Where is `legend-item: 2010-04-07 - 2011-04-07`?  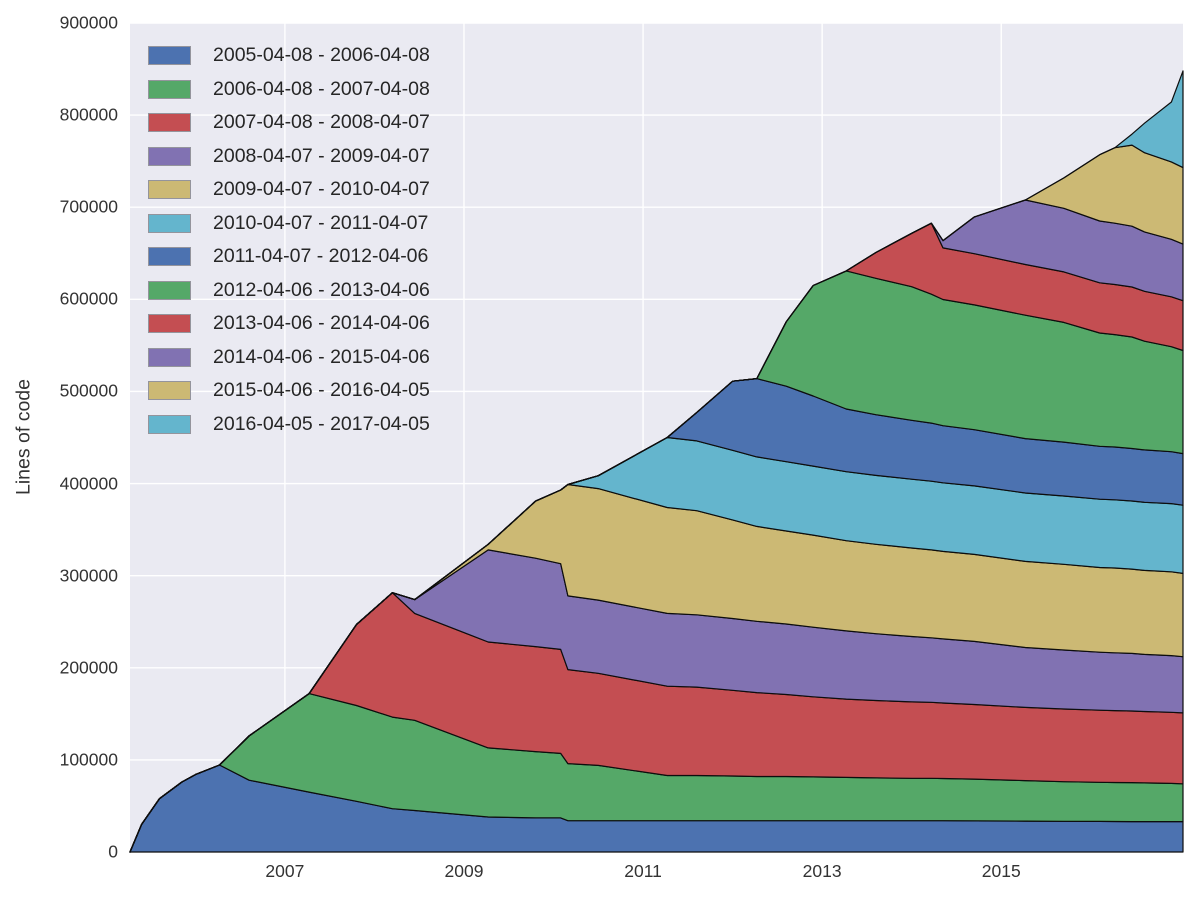 legend-item: 2010-04-07 - 2011-04-07 is located at coordinates (289, 222).